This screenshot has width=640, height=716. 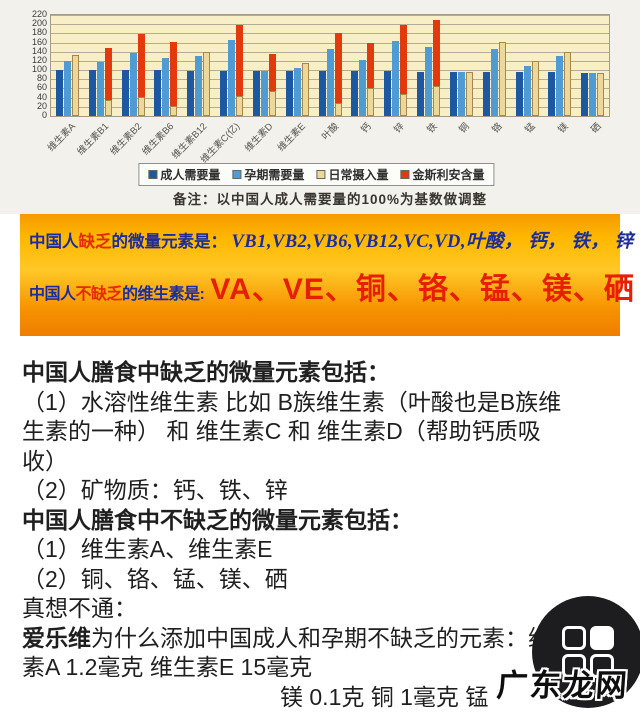 What do you see at coordinates (384, 696) in the screenshot?
I see `text: 镁 0.1克 铜 1毫克 锰` at bounding box center [384, 696].